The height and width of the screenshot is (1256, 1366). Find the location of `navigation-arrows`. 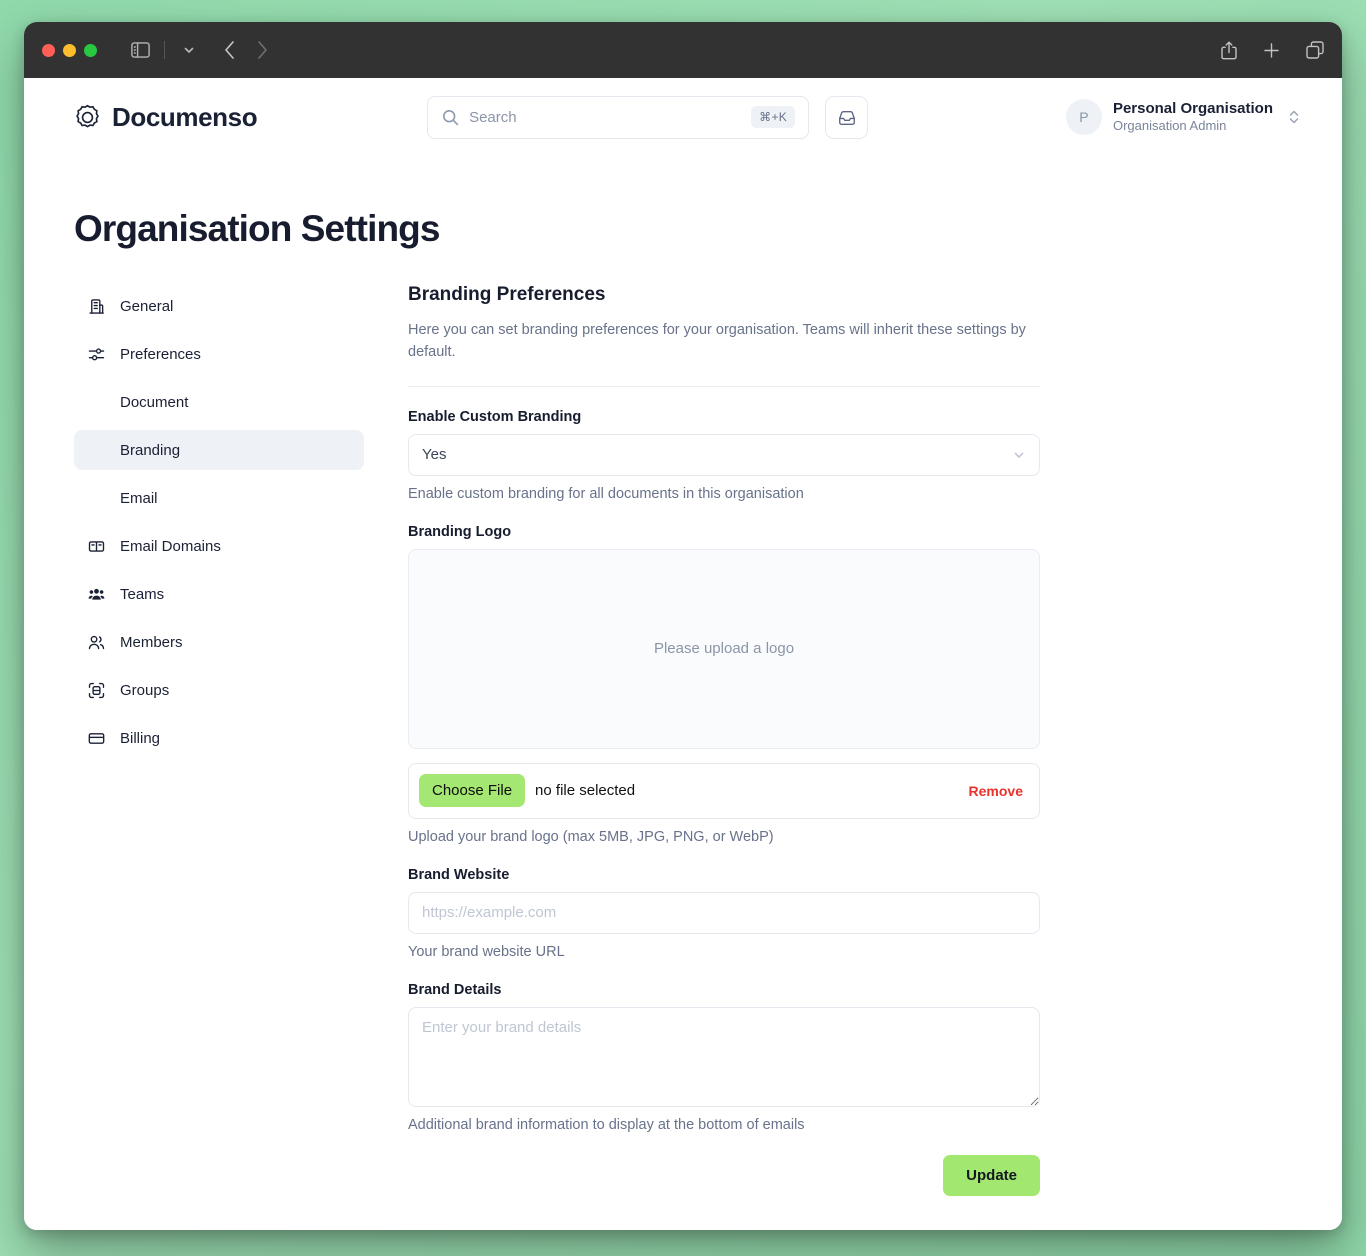

navigation-arrows is located at coordinates (246, 50).